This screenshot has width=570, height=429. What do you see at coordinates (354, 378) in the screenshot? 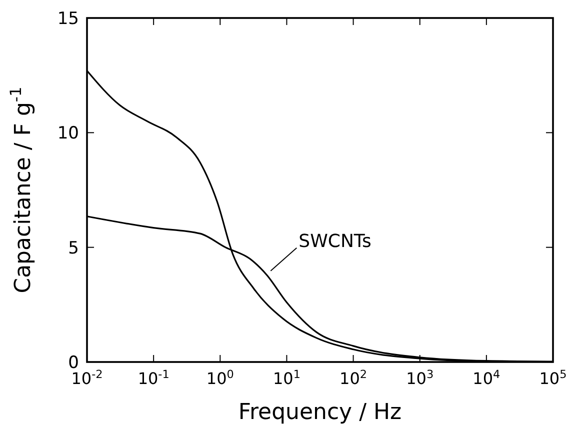
I see `x-tick-label: 10$^{2}$` at bounding box center [354, 378].